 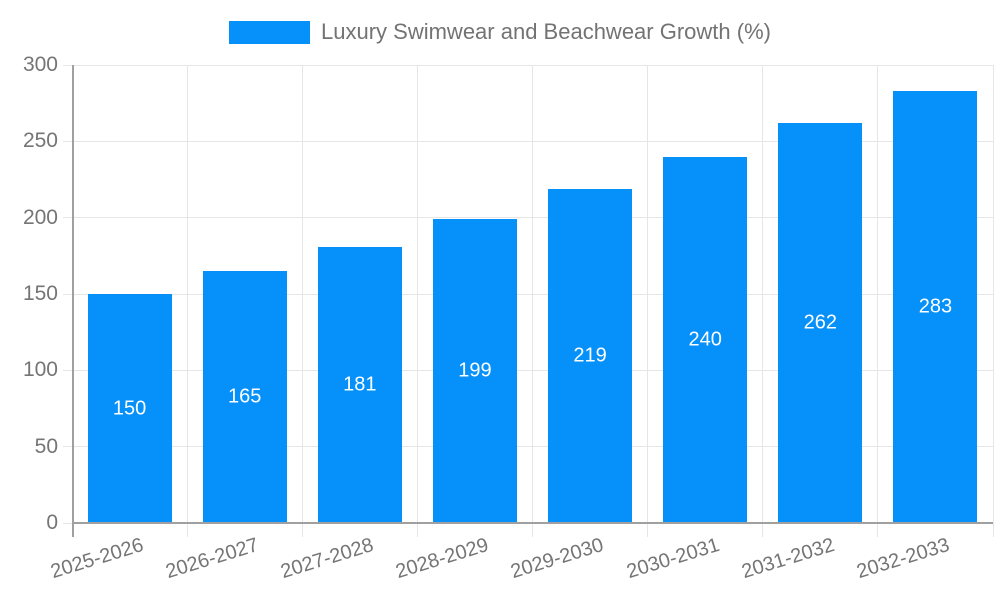 I want to click on chart-legend: Luxury Swimwear and Beachwear Growth (%), so click(x=500, y=31).